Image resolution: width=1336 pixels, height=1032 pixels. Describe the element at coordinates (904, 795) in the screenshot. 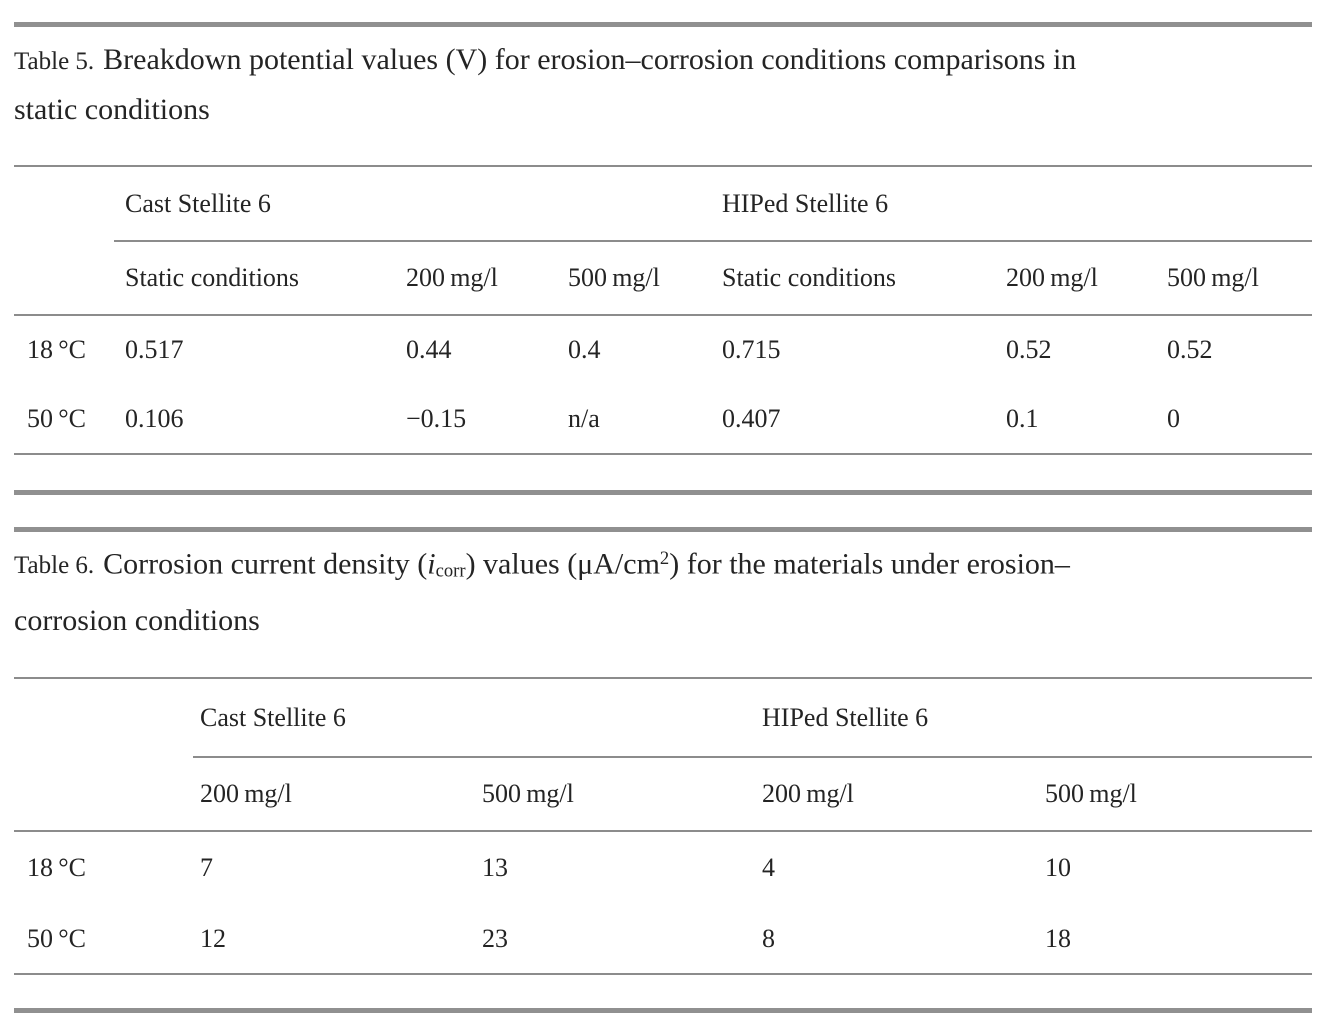

I see `table6-colheader-200-hiped: 200 mg/l` at that location.